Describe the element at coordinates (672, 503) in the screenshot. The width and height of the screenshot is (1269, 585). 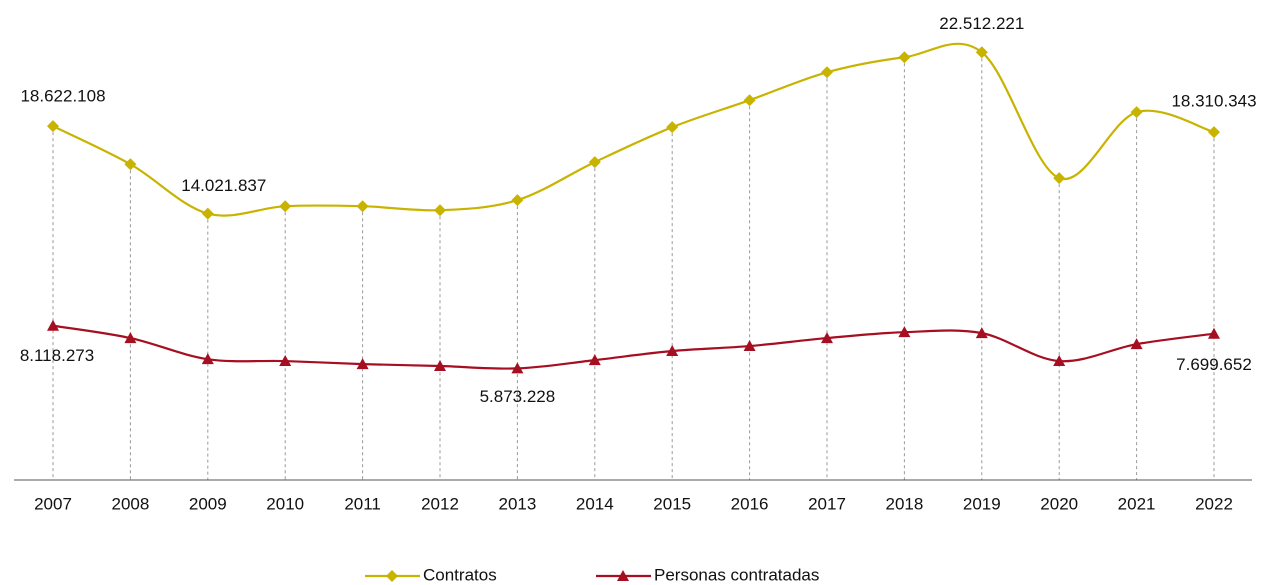
I see `x-tick-label: 2015` at that location.